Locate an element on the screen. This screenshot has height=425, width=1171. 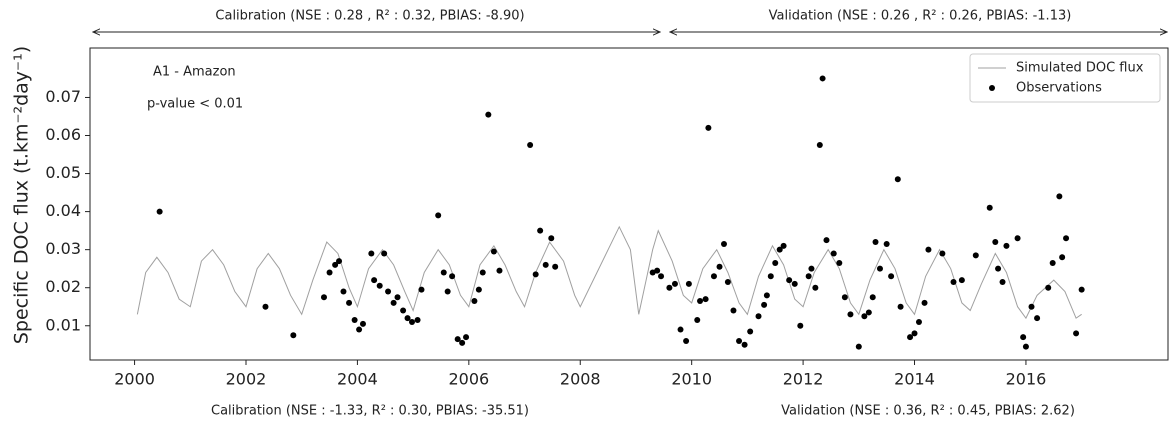
x-tick-label: 2014 is located at coordinates (914, 379).